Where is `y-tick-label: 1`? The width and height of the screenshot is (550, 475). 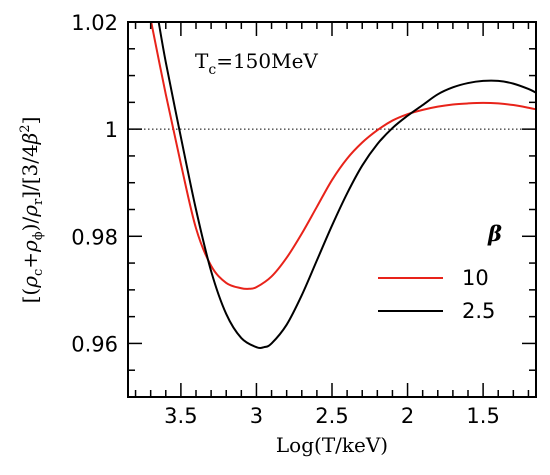 y-tick-label: 1 is located at coordinates (111, 130).